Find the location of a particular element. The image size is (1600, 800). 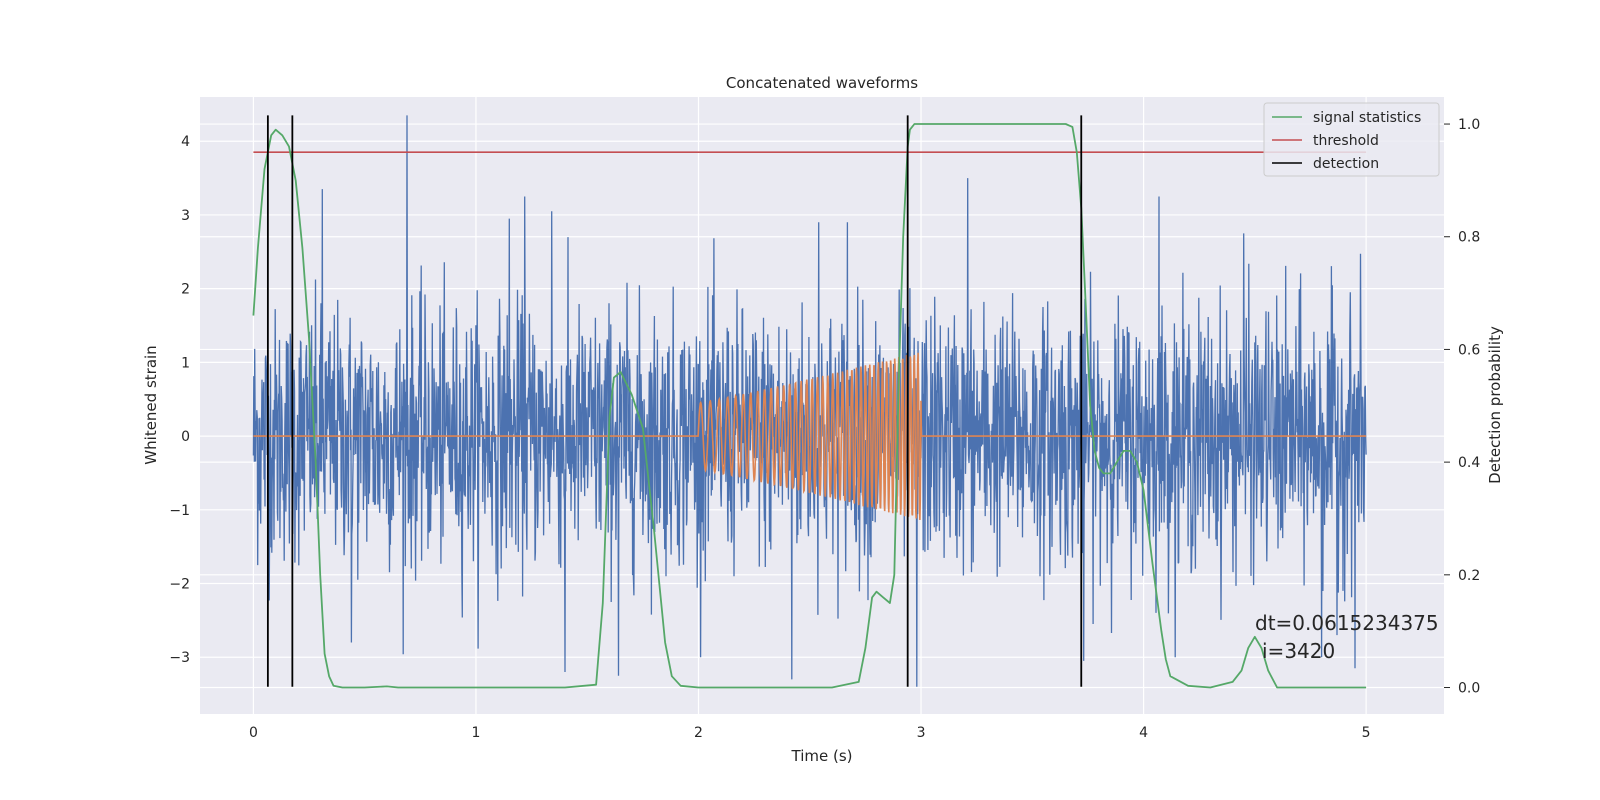

y-right-tick-label: 0.4 is located at coordinates (1469, 463).